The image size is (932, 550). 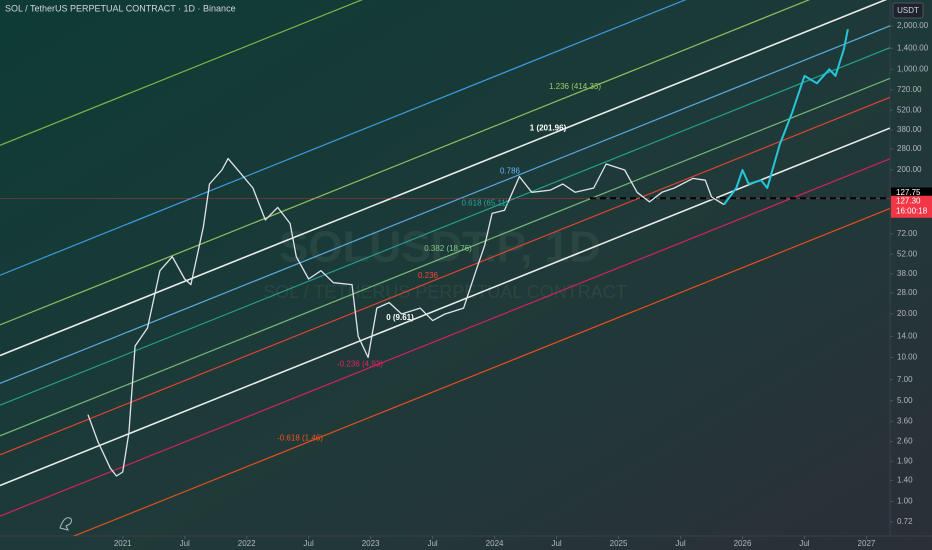 What do you see at coordinates (905, 441) in the screenshot?
I see `y-tick-label: 2.60` at bounding box center [905, 441].